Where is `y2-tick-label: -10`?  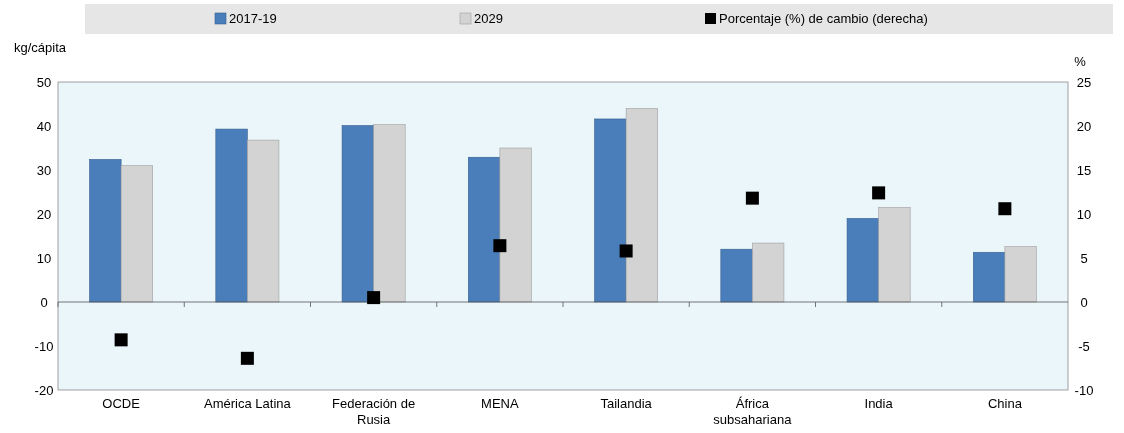
y2-tick-label: -10 is located at coordinates (1084, 390).